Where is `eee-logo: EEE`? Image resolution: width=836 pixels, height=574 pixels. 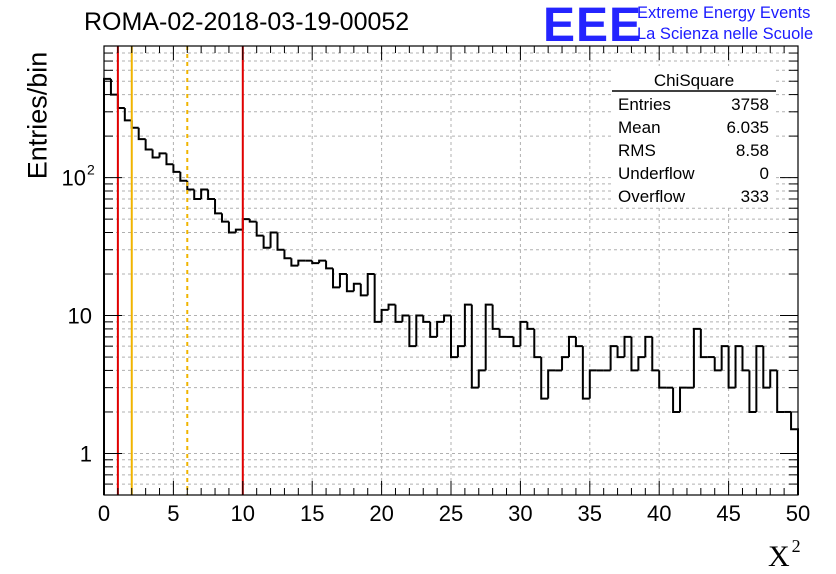 eee-logo: EEE is located at coordinates (593, 26).